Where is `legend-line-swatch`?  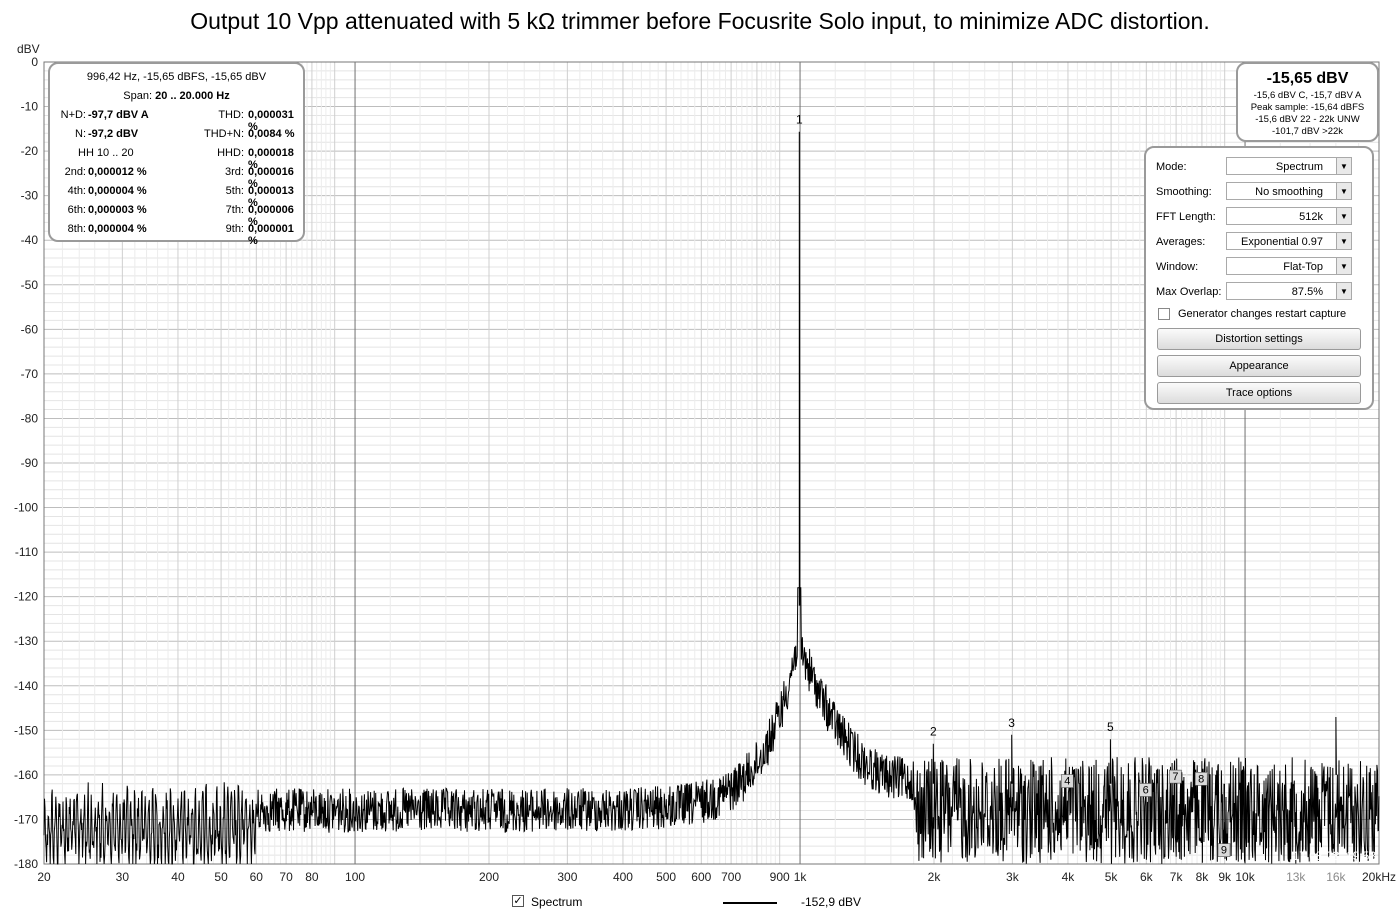 legend-line-swatch is located at coordinates (750, 903).